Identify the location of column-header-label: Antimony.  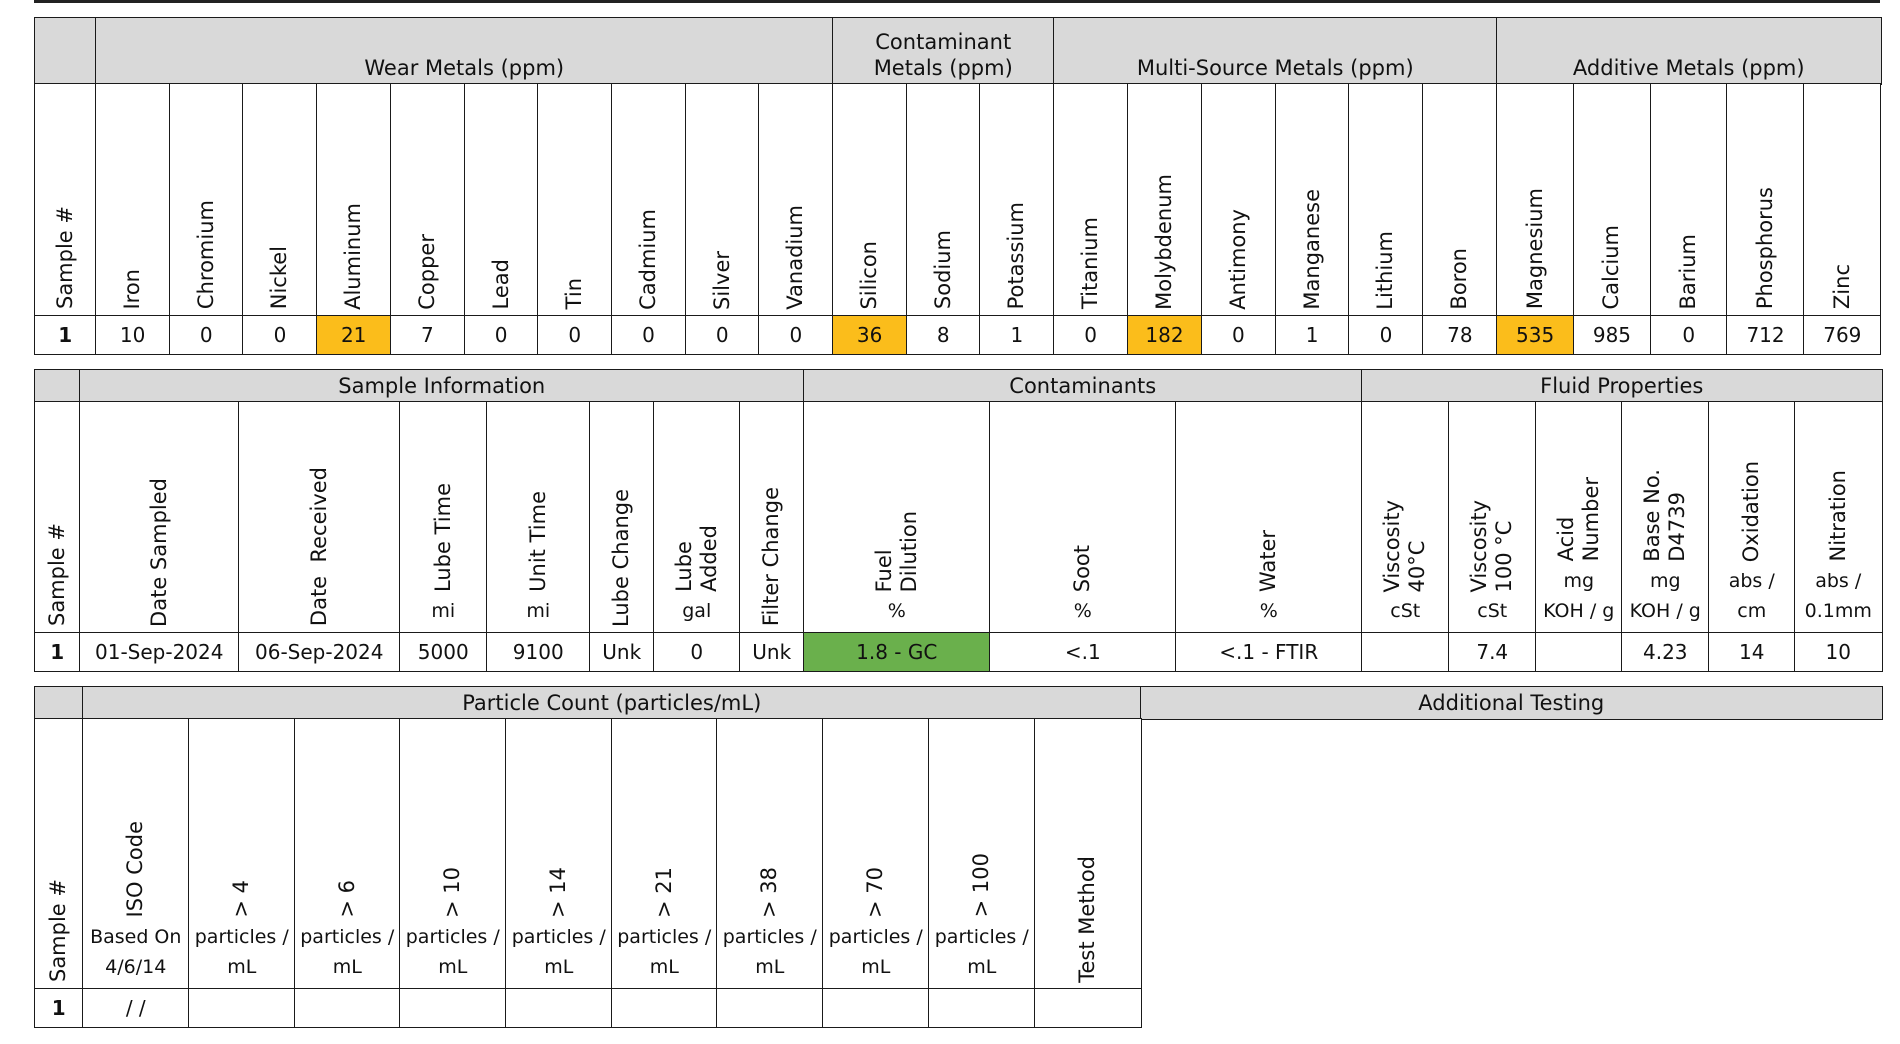
(1237, 259).